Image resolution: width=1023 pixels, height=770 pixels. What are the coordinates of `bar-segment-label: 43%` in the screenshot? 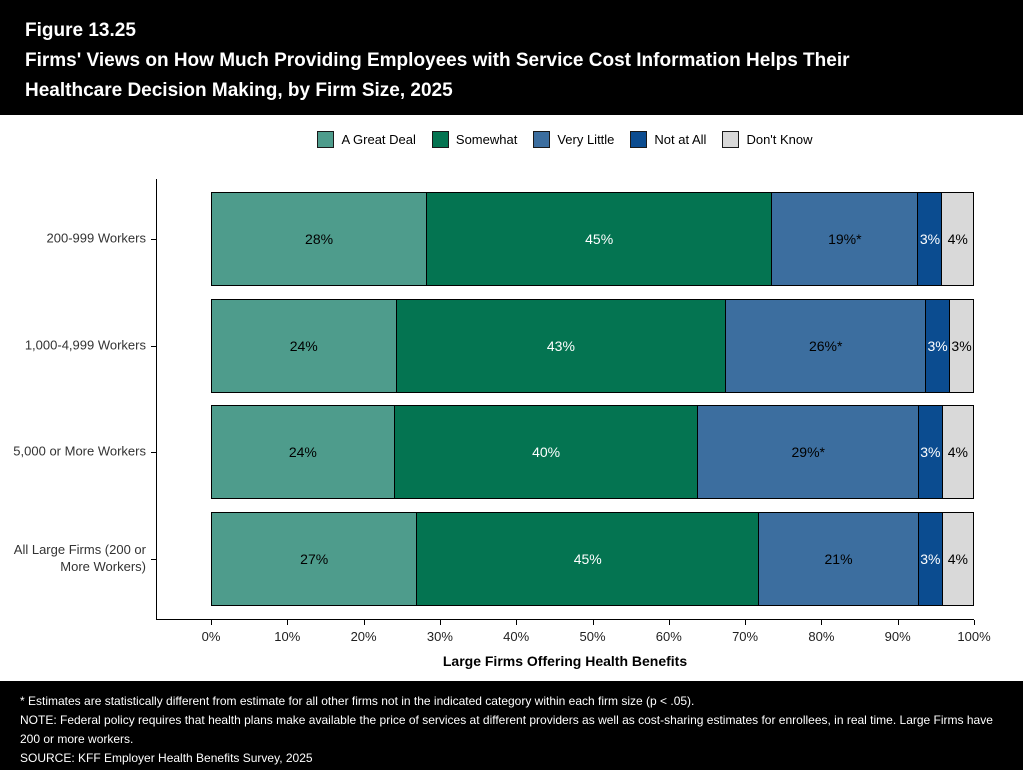 It's located at (560, 345).